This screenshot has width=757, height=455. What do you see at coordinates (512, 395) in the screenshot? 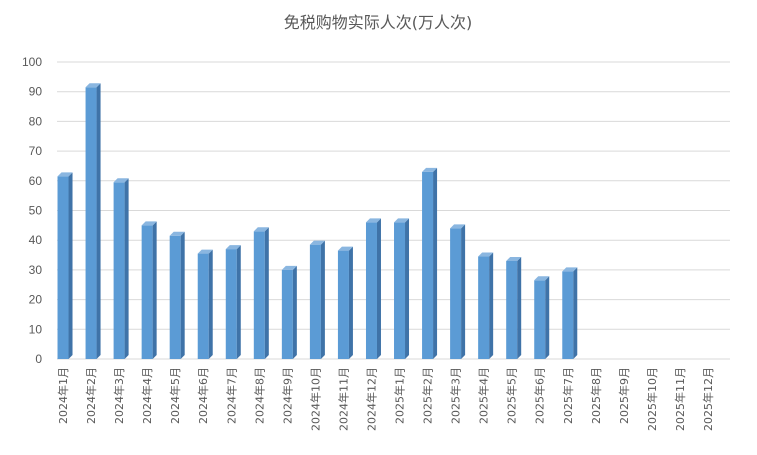
I see `x-tick-label: 2025年5月` at bounding box center [512, 395].